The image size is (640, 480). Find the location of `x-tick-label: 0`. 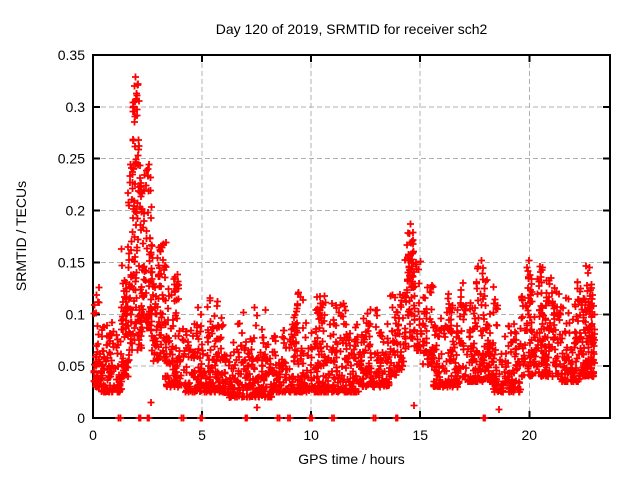

x-tick-label: 0 is located at coordinates (93, 435).